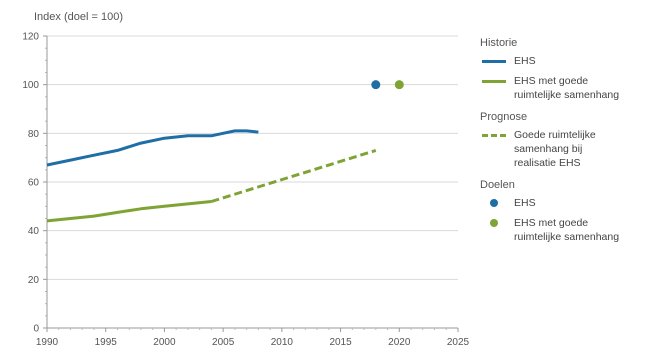  I want to click on series-lines, so click(211, 176).